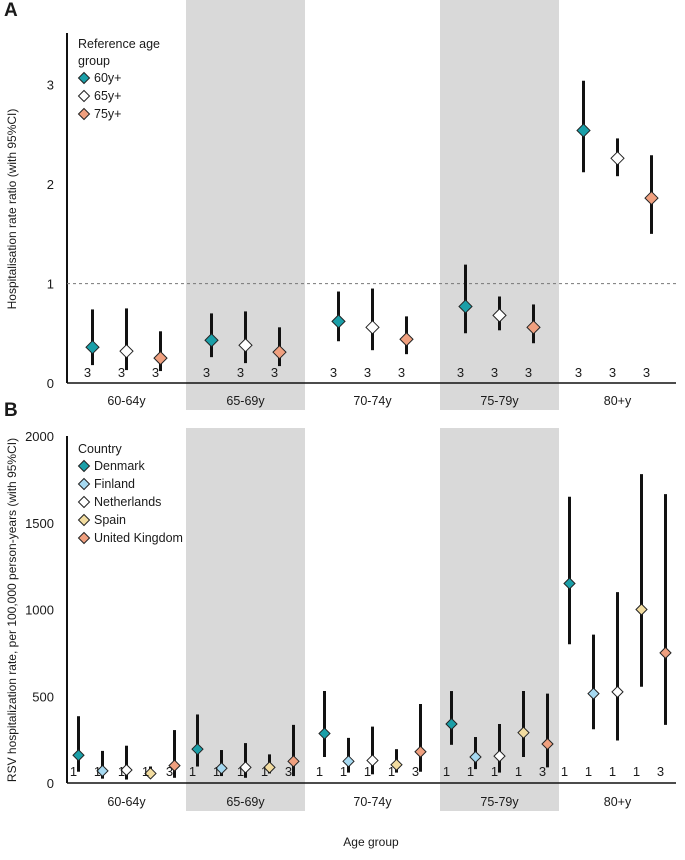 This screenshot has height=860, width=685. Describe the element at coordinates (39, 610) in the screenshot. I see `y-tick-label: 1000` at that location.